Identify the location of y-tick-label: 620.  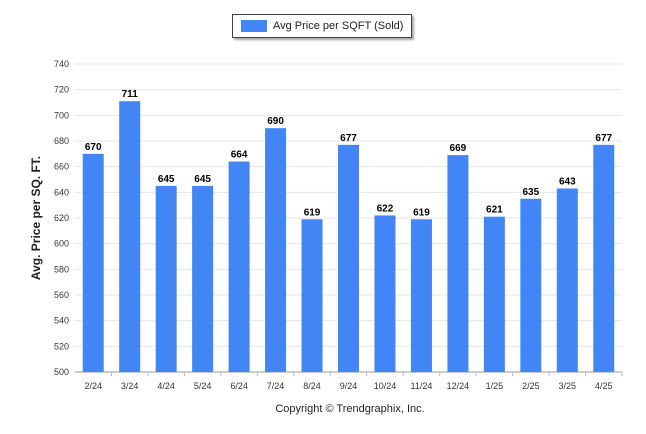
(61, 218).